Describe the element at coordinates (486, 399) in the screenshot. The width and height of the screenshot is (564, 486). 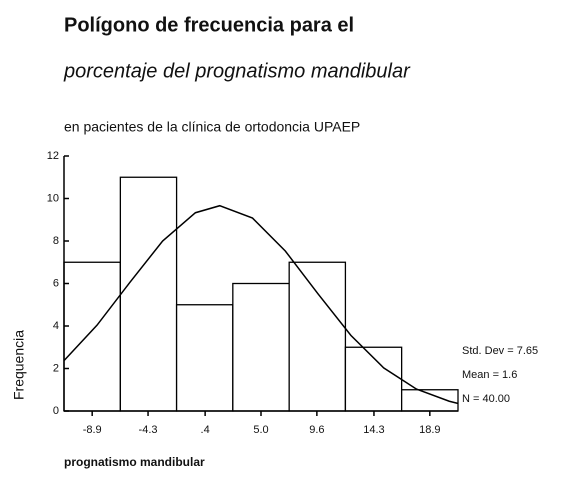
I see `stat-annotation: N = 40.00` at that location.